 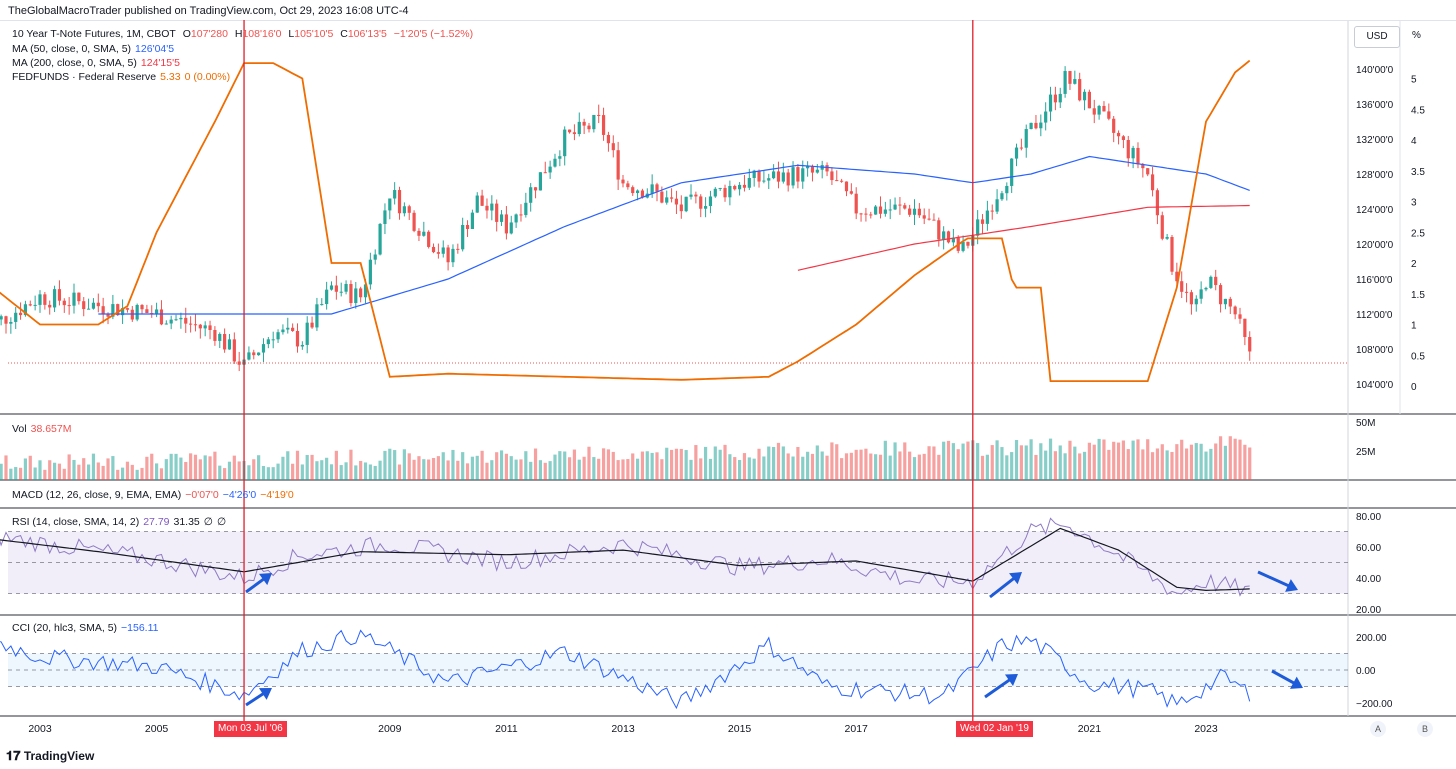 What do you see at coordinates (1003, 587) in the screenshot?
I see `rsi-arrow-2-shaft` at bounding box center [1003, 587].